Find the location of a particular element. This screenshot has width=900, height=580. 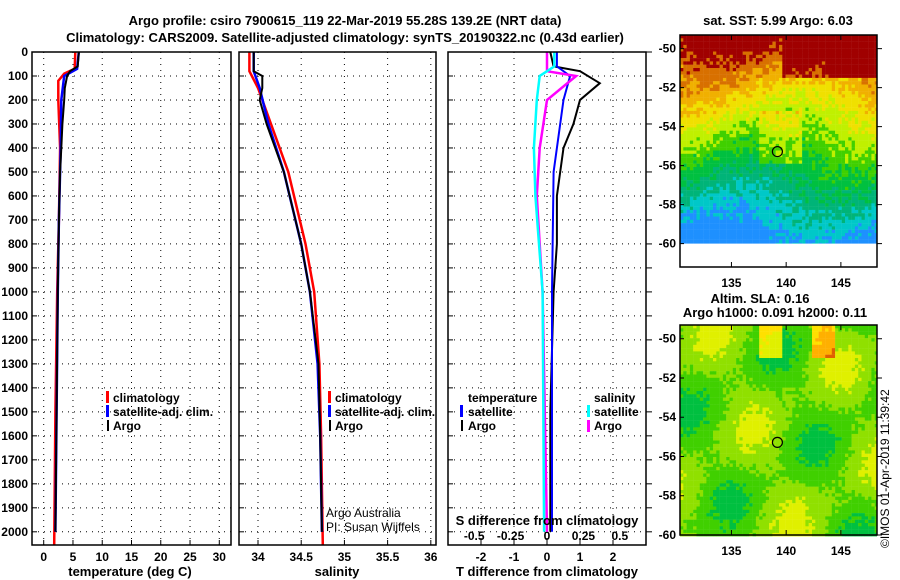

y-tick-label: -50 is located at coordinates (668, 49).